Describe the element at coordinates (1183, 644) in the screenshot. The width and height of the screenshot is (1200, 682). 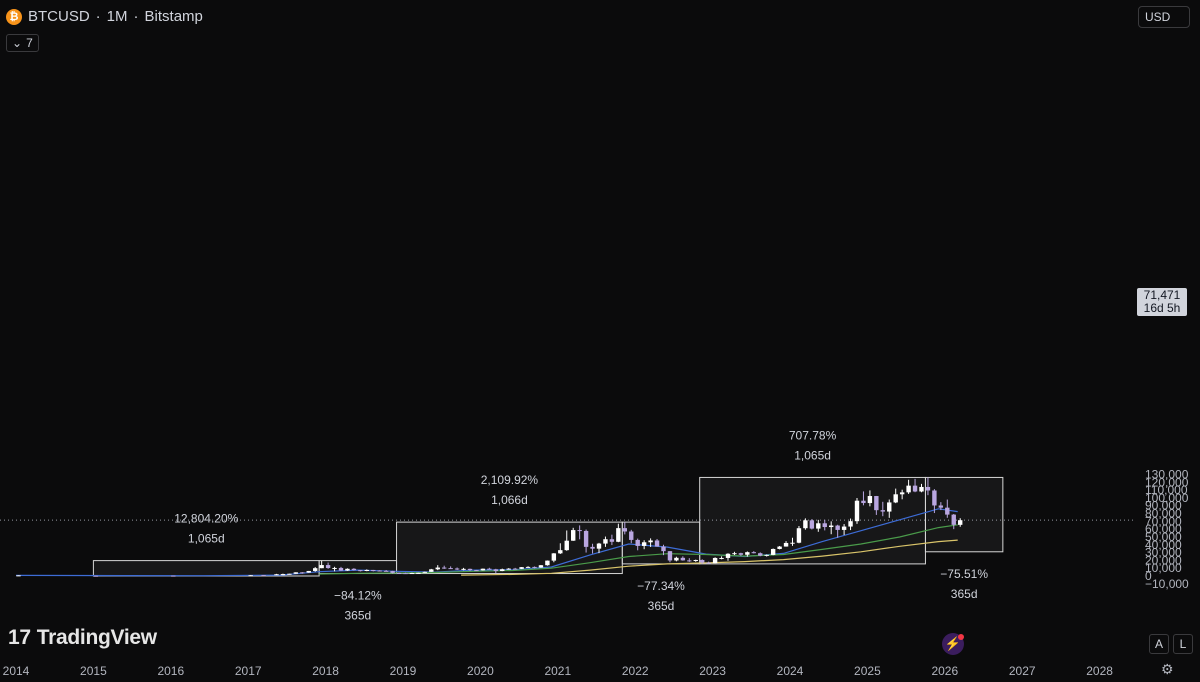
I see `log-scale-button: L` at that location.